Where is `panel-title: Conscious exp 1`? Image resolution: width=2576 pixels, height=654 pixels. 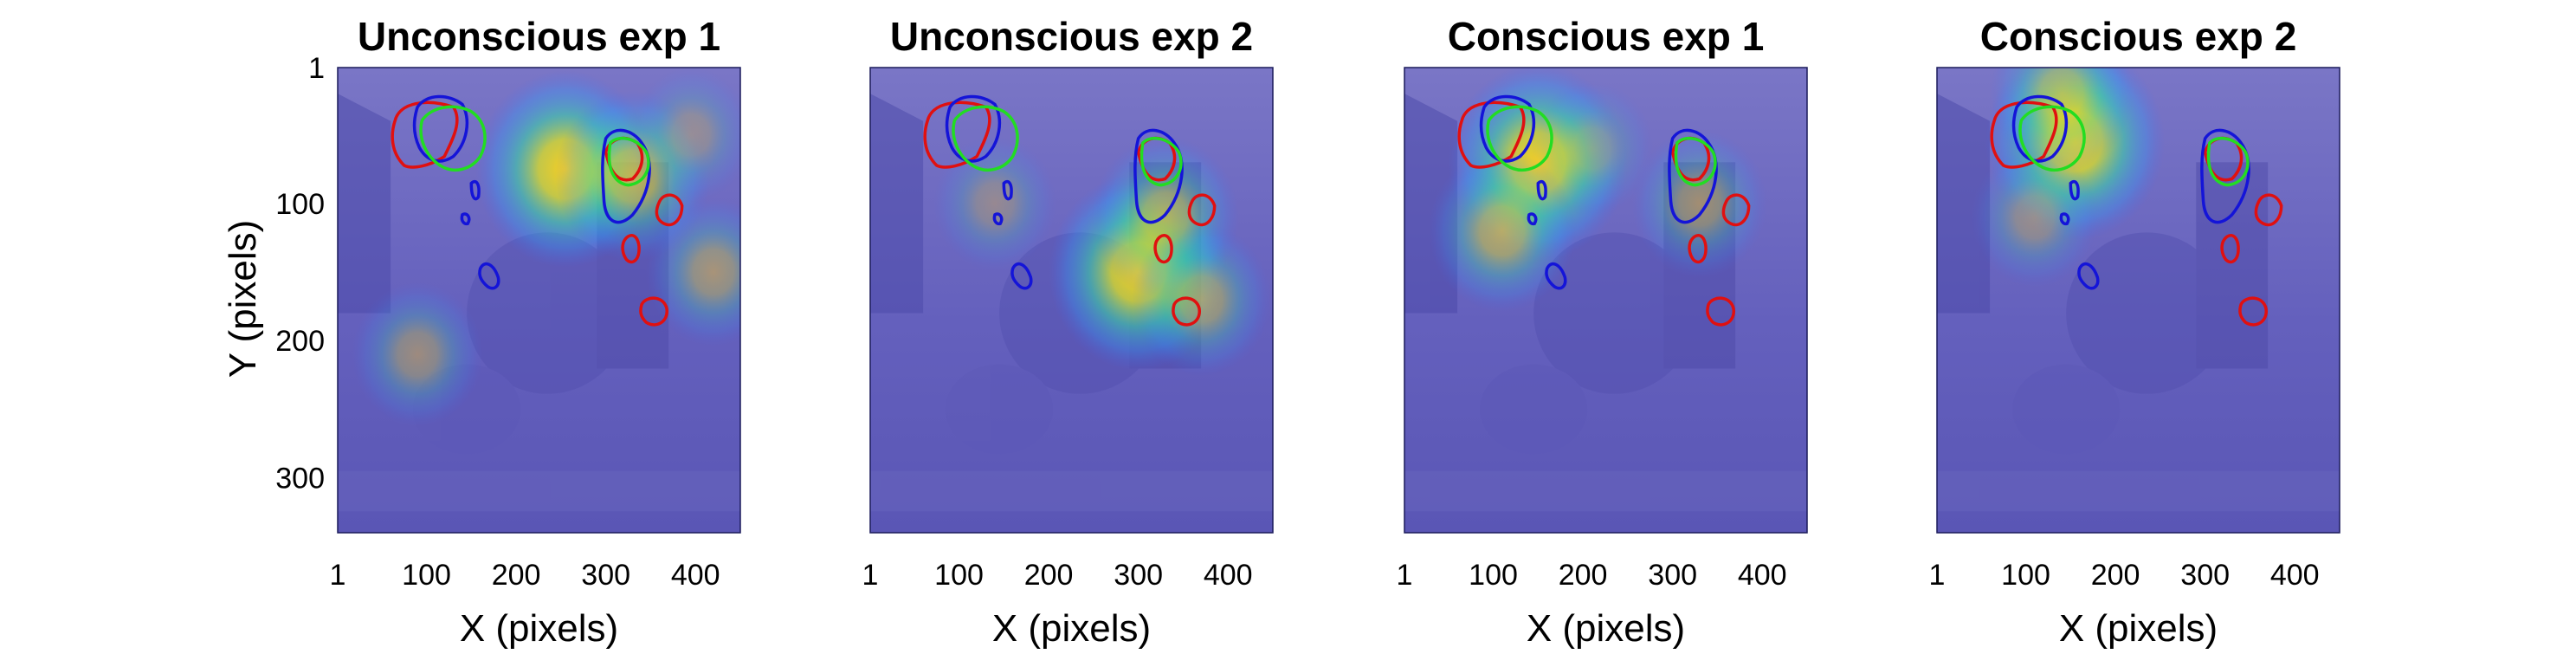 panel-title: Conscious exp 1 is located at coordinates (1606, 36).